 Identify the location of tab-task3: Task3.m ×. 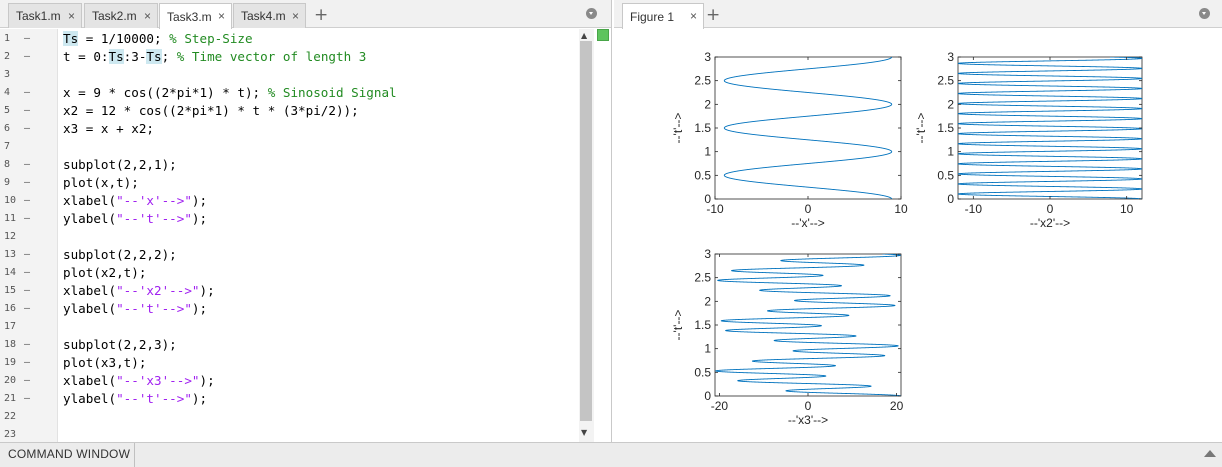
(195, 16).